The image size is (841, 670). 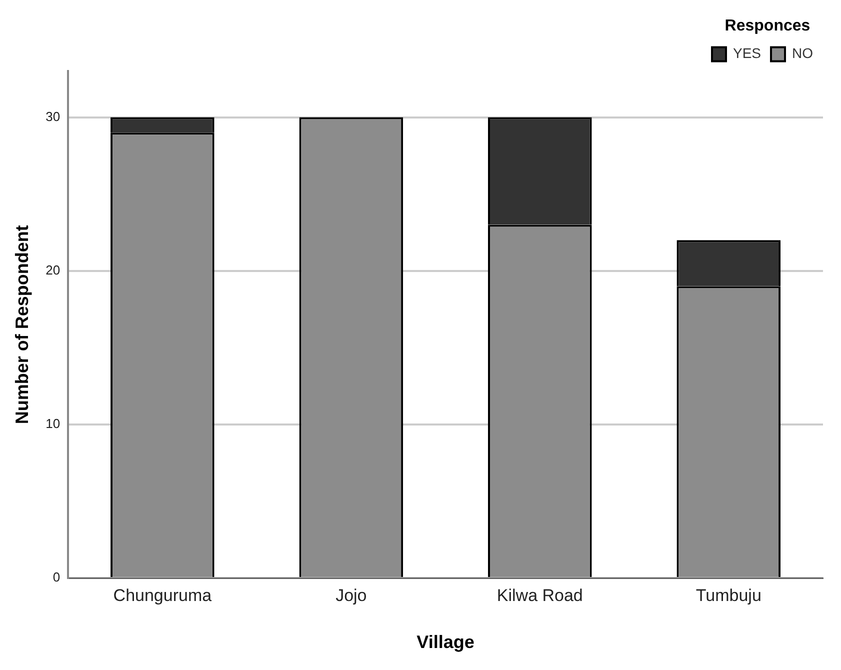 I want to click on x-tick-label: Chunguruma, so click(x=162, y=595).